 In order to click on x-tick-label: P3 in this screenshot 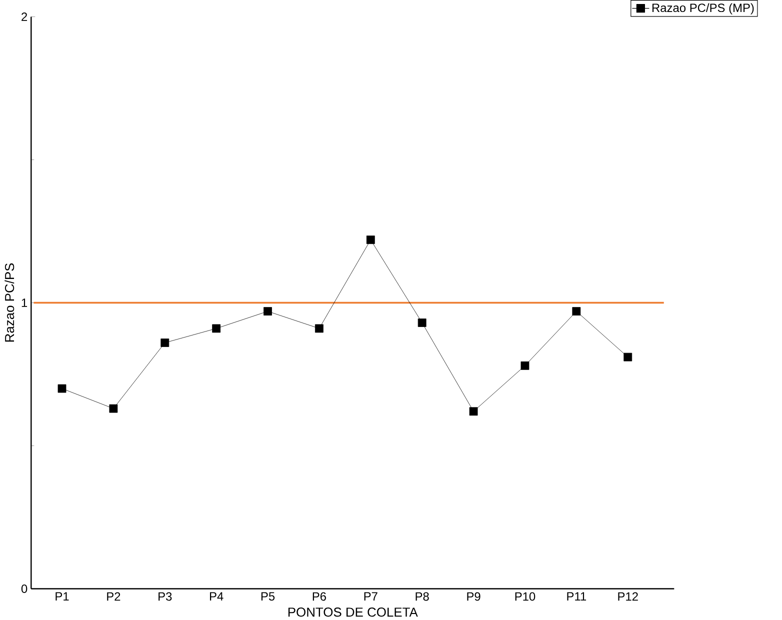, I will do `click(165, 596)`.